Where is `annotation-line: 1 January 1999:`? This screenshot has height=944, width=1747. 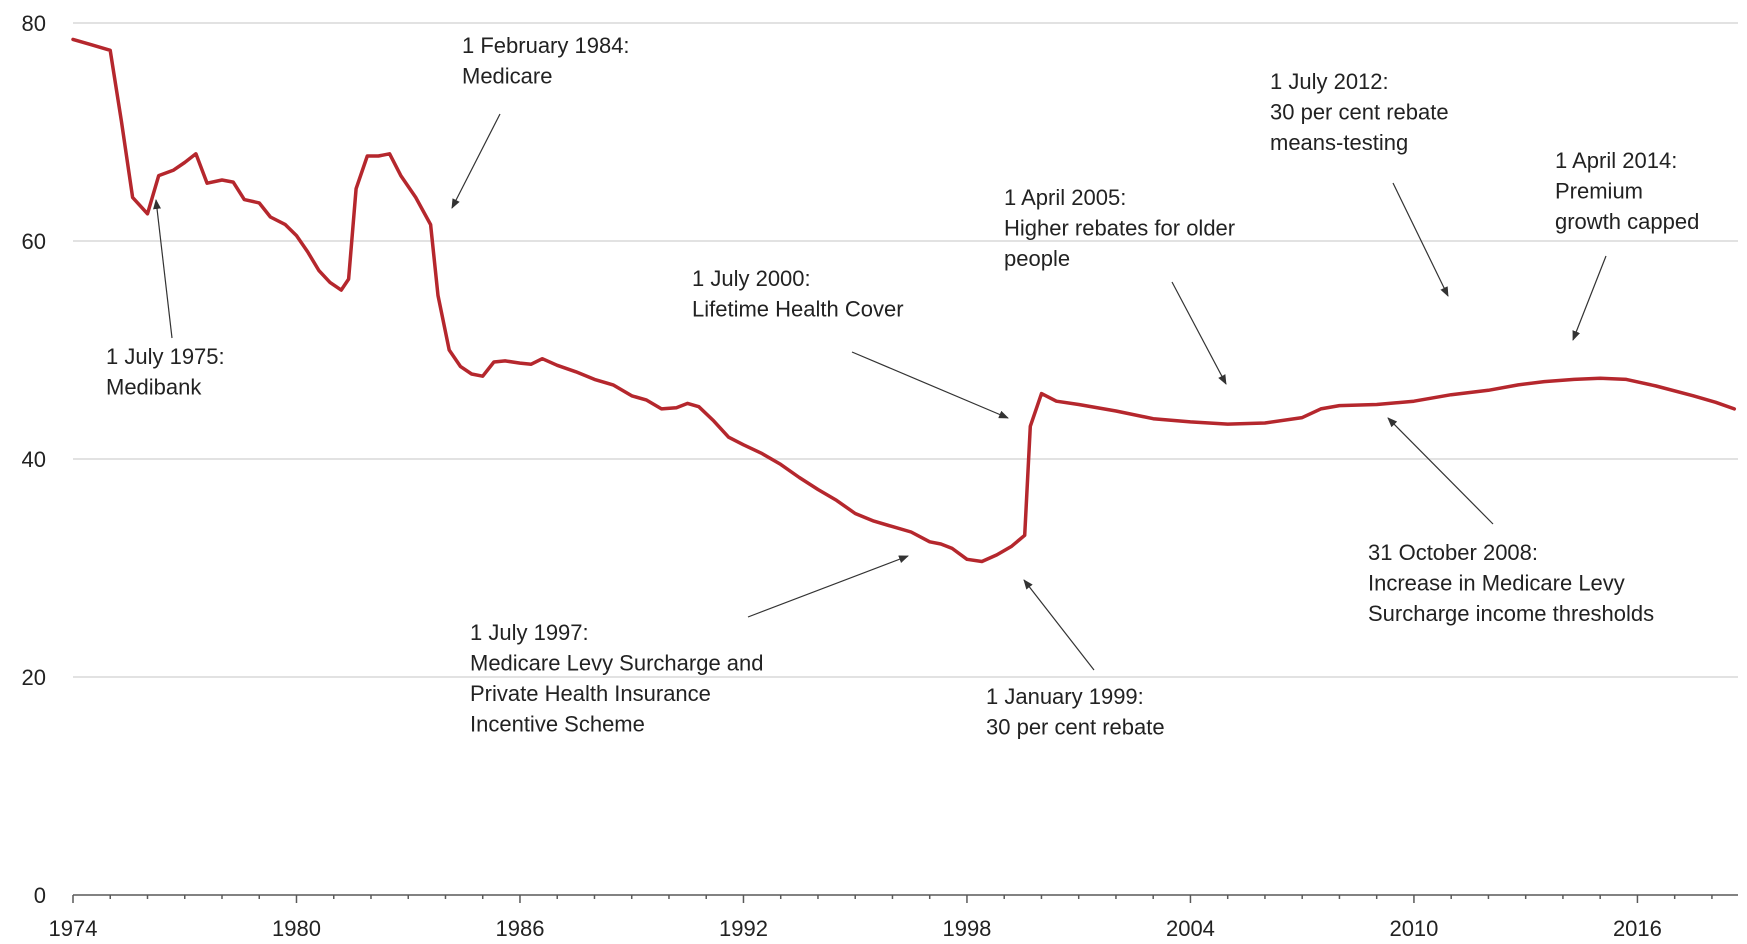 annotation-line: 1 January 1999: is located at coordinates (1065, 696).